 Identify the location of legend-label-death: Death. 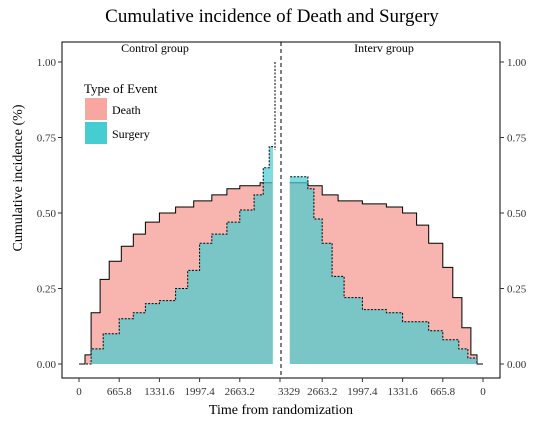
(126, 110).